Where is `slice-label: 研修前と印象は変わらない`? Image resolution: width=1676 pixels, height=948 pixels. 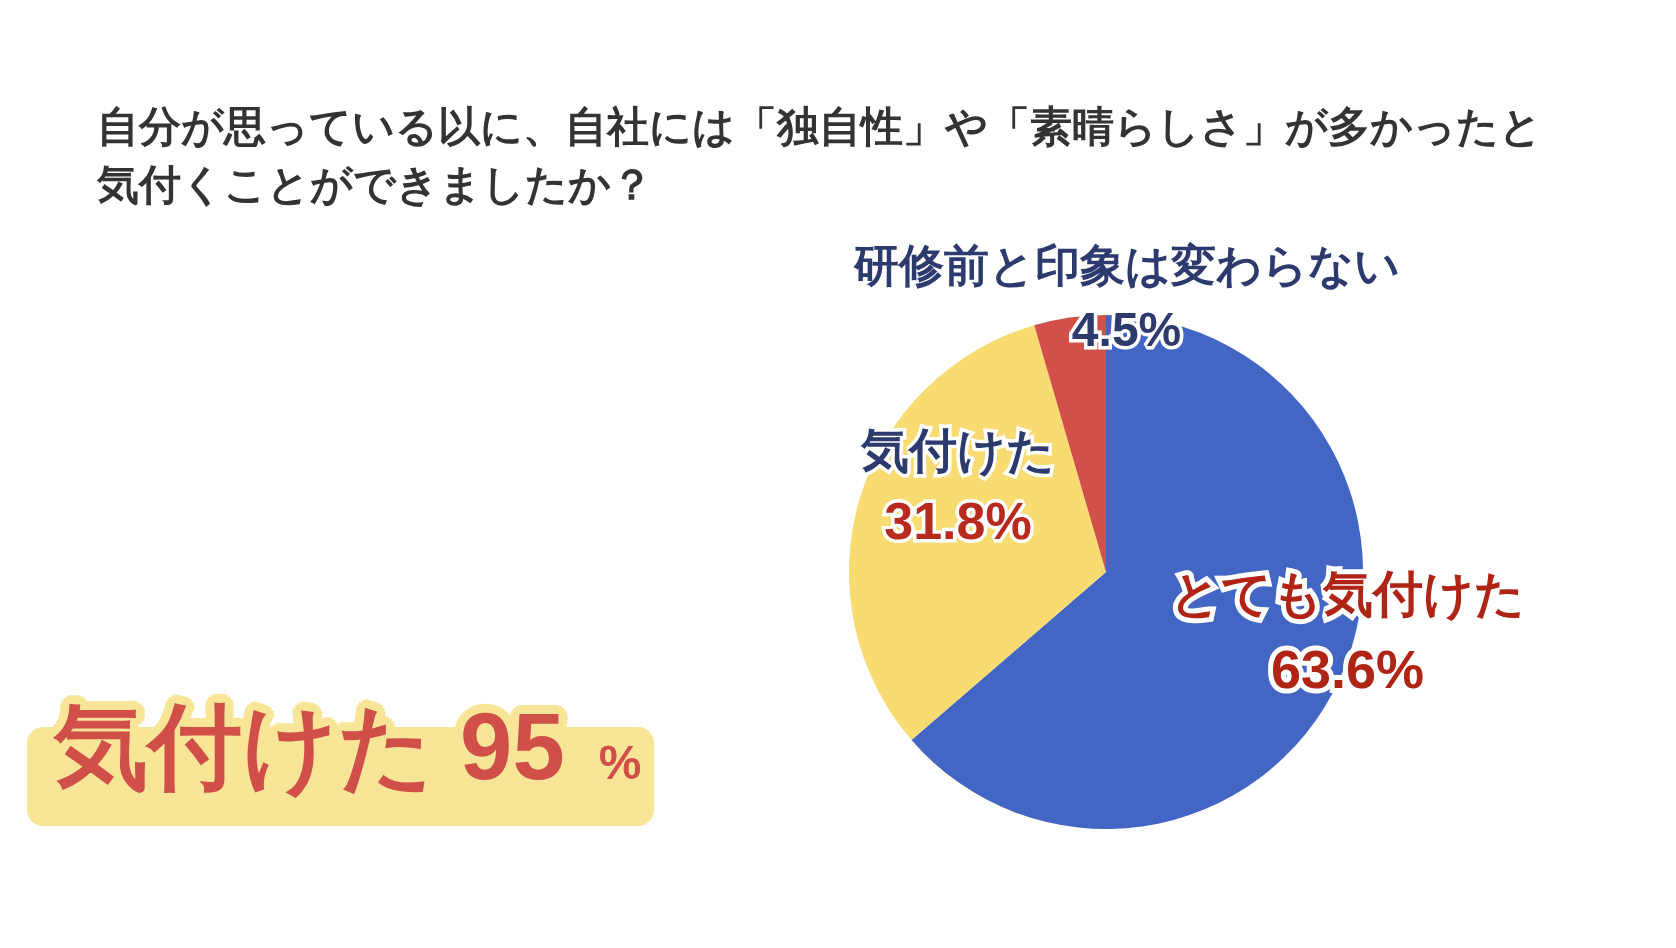 slice-label: 研修前と印象は変わらない is located at coordinates (1126, 265).